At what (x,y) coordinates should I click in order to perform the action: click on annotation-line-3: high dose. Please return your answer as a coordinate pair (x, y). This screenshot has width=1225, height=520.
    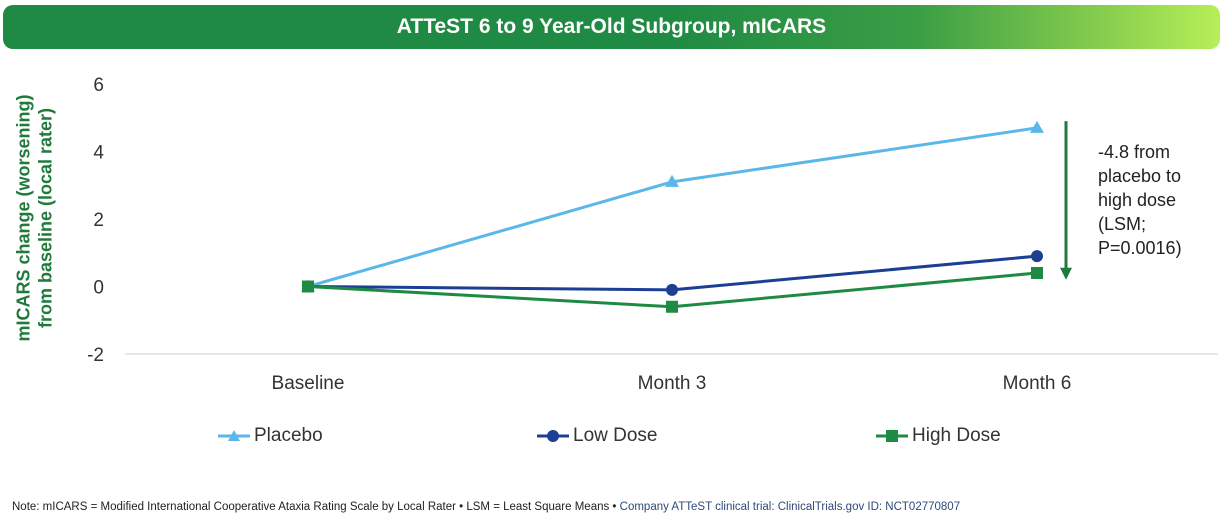
    Looking at the image, I should click on (1137, 200).